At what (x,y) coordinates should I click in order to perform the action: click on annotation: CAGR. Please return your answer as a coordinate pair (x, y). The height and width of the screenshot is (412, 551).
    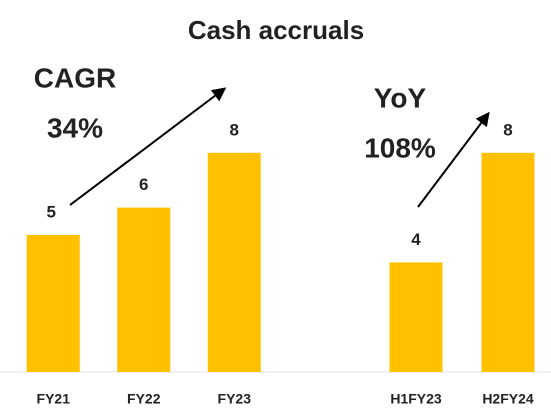
    Looking at the image, I should click on (75, 77).